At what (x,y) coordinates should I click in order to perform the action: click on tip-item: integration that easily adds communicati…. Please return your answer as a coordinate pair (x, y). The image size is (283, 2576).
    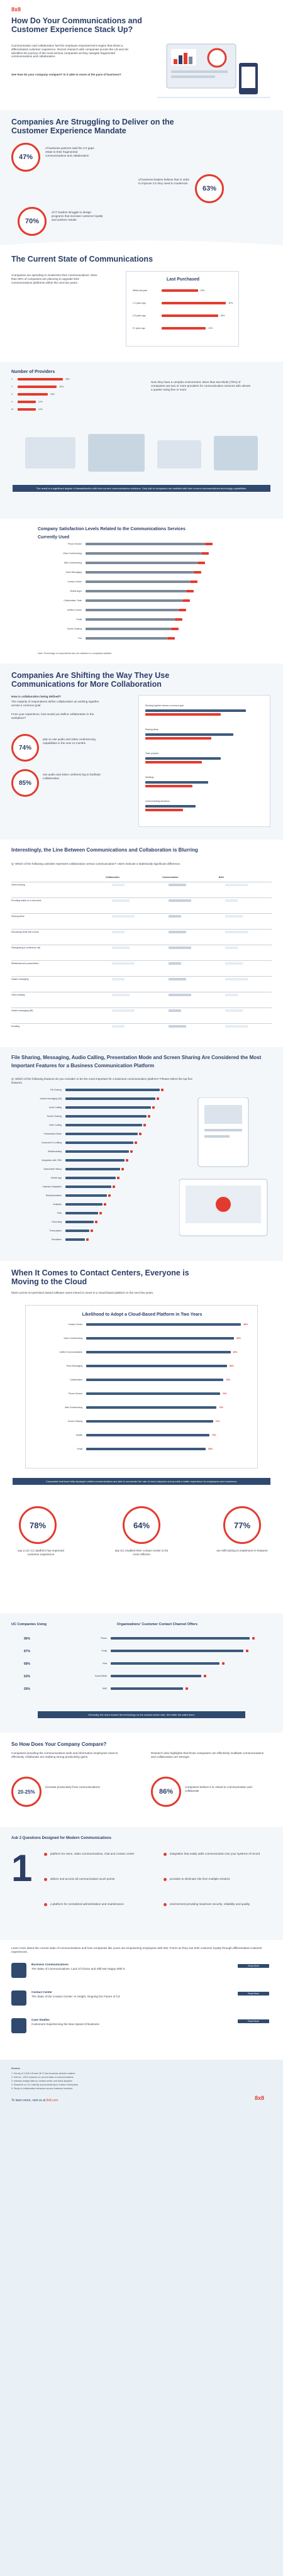
    Looking at the image, I should click on (217, 1854).